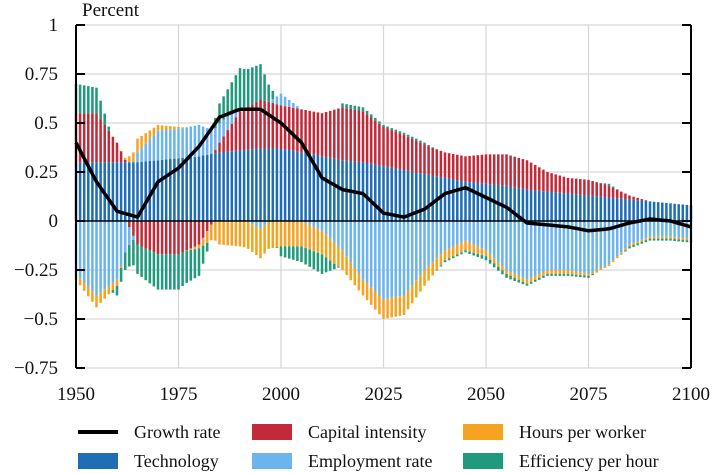 The height and width of the screenshot is (473, 720). I want to click on y-tick-label: −0.75, so click(36, 368).